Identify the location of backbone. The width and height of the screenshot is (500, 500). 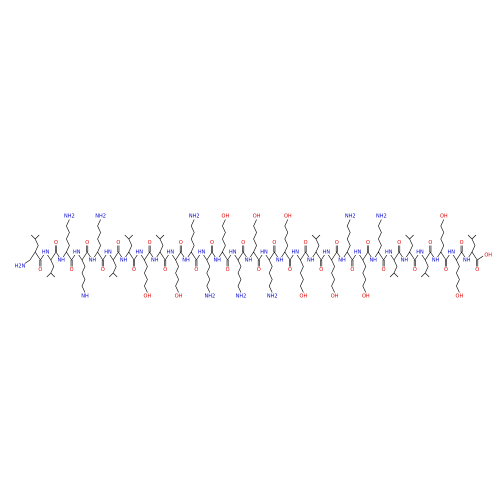
(253, 256).